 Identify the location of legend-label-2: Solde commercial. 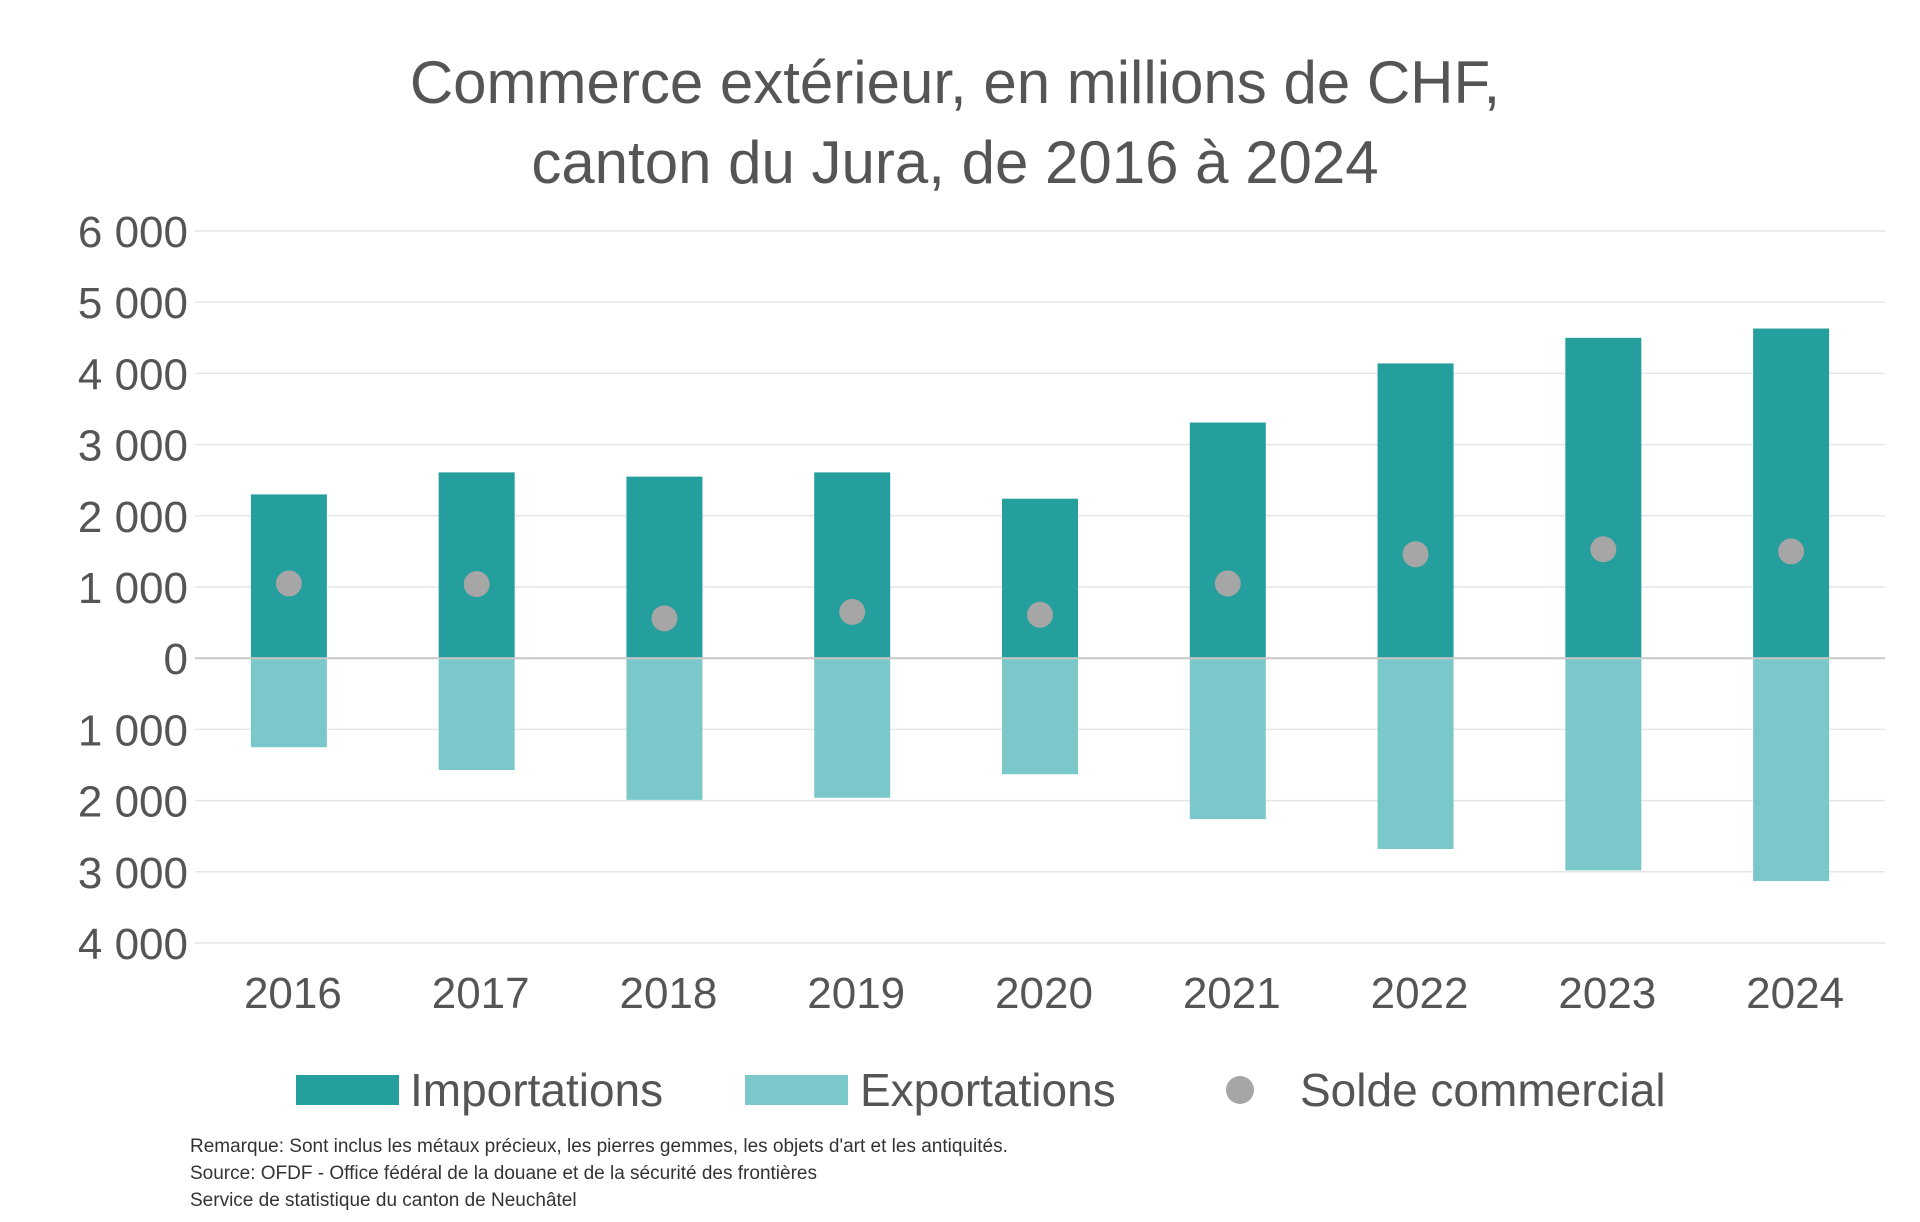
(1483, 1090).